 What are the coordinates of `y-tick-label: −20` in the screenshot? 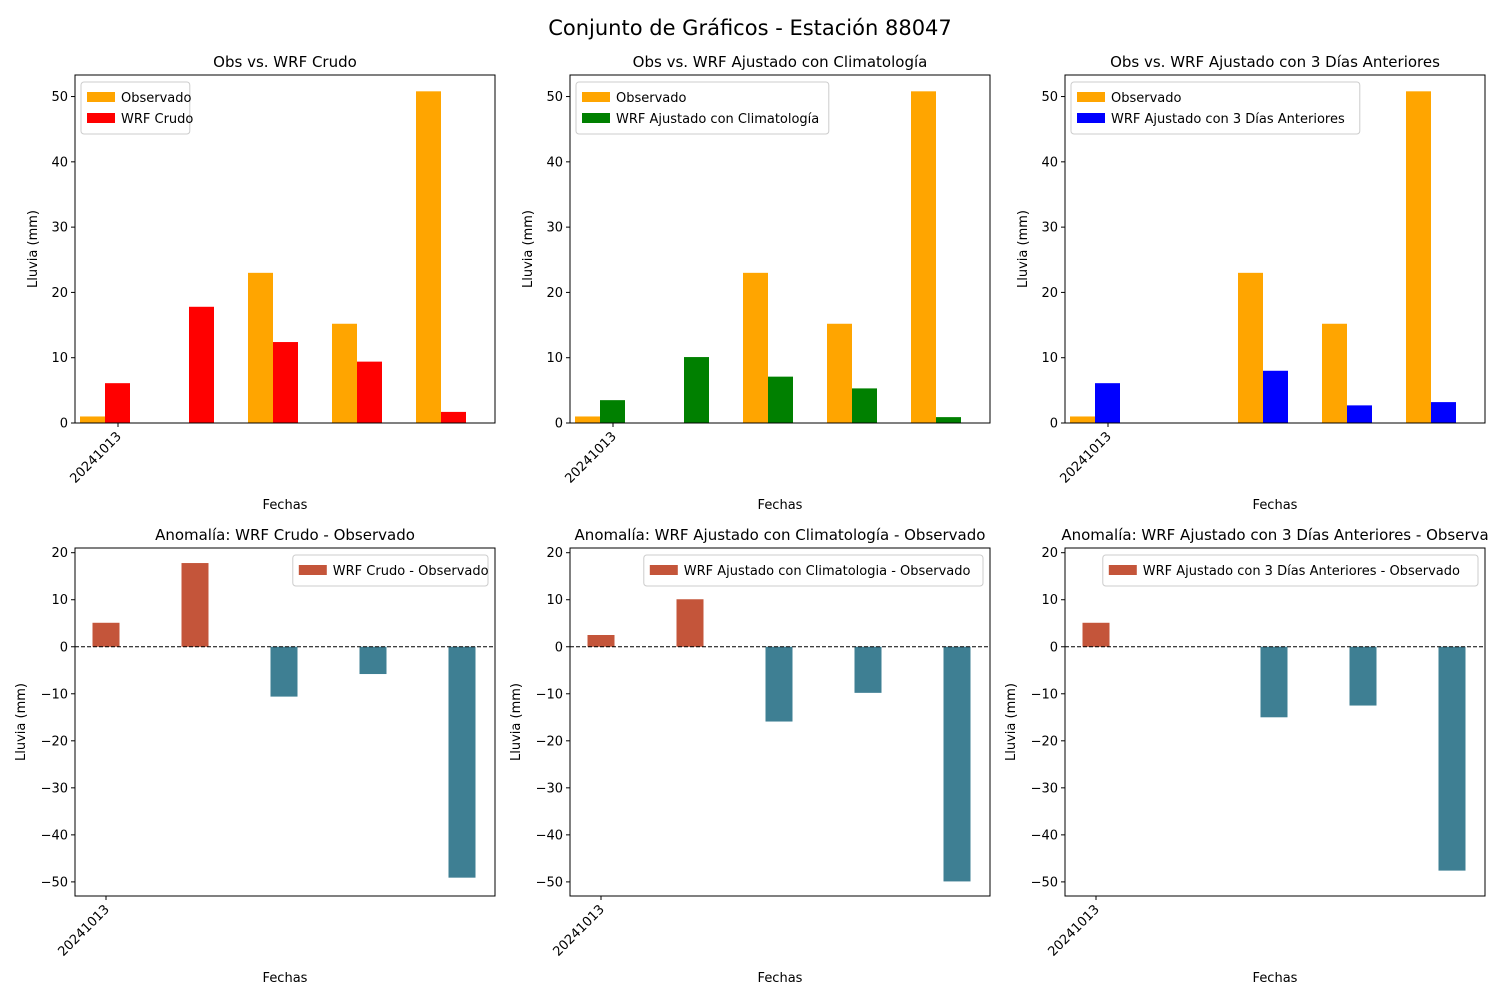 It's located at (549, 741).